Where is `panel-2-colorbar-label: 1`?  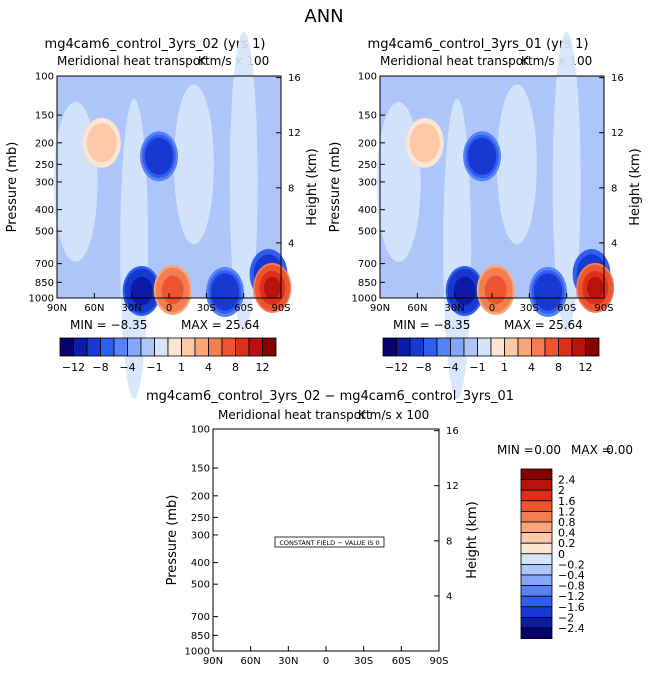
panel-2-colorbar-label: 1 is located at coordinates (504, 367).